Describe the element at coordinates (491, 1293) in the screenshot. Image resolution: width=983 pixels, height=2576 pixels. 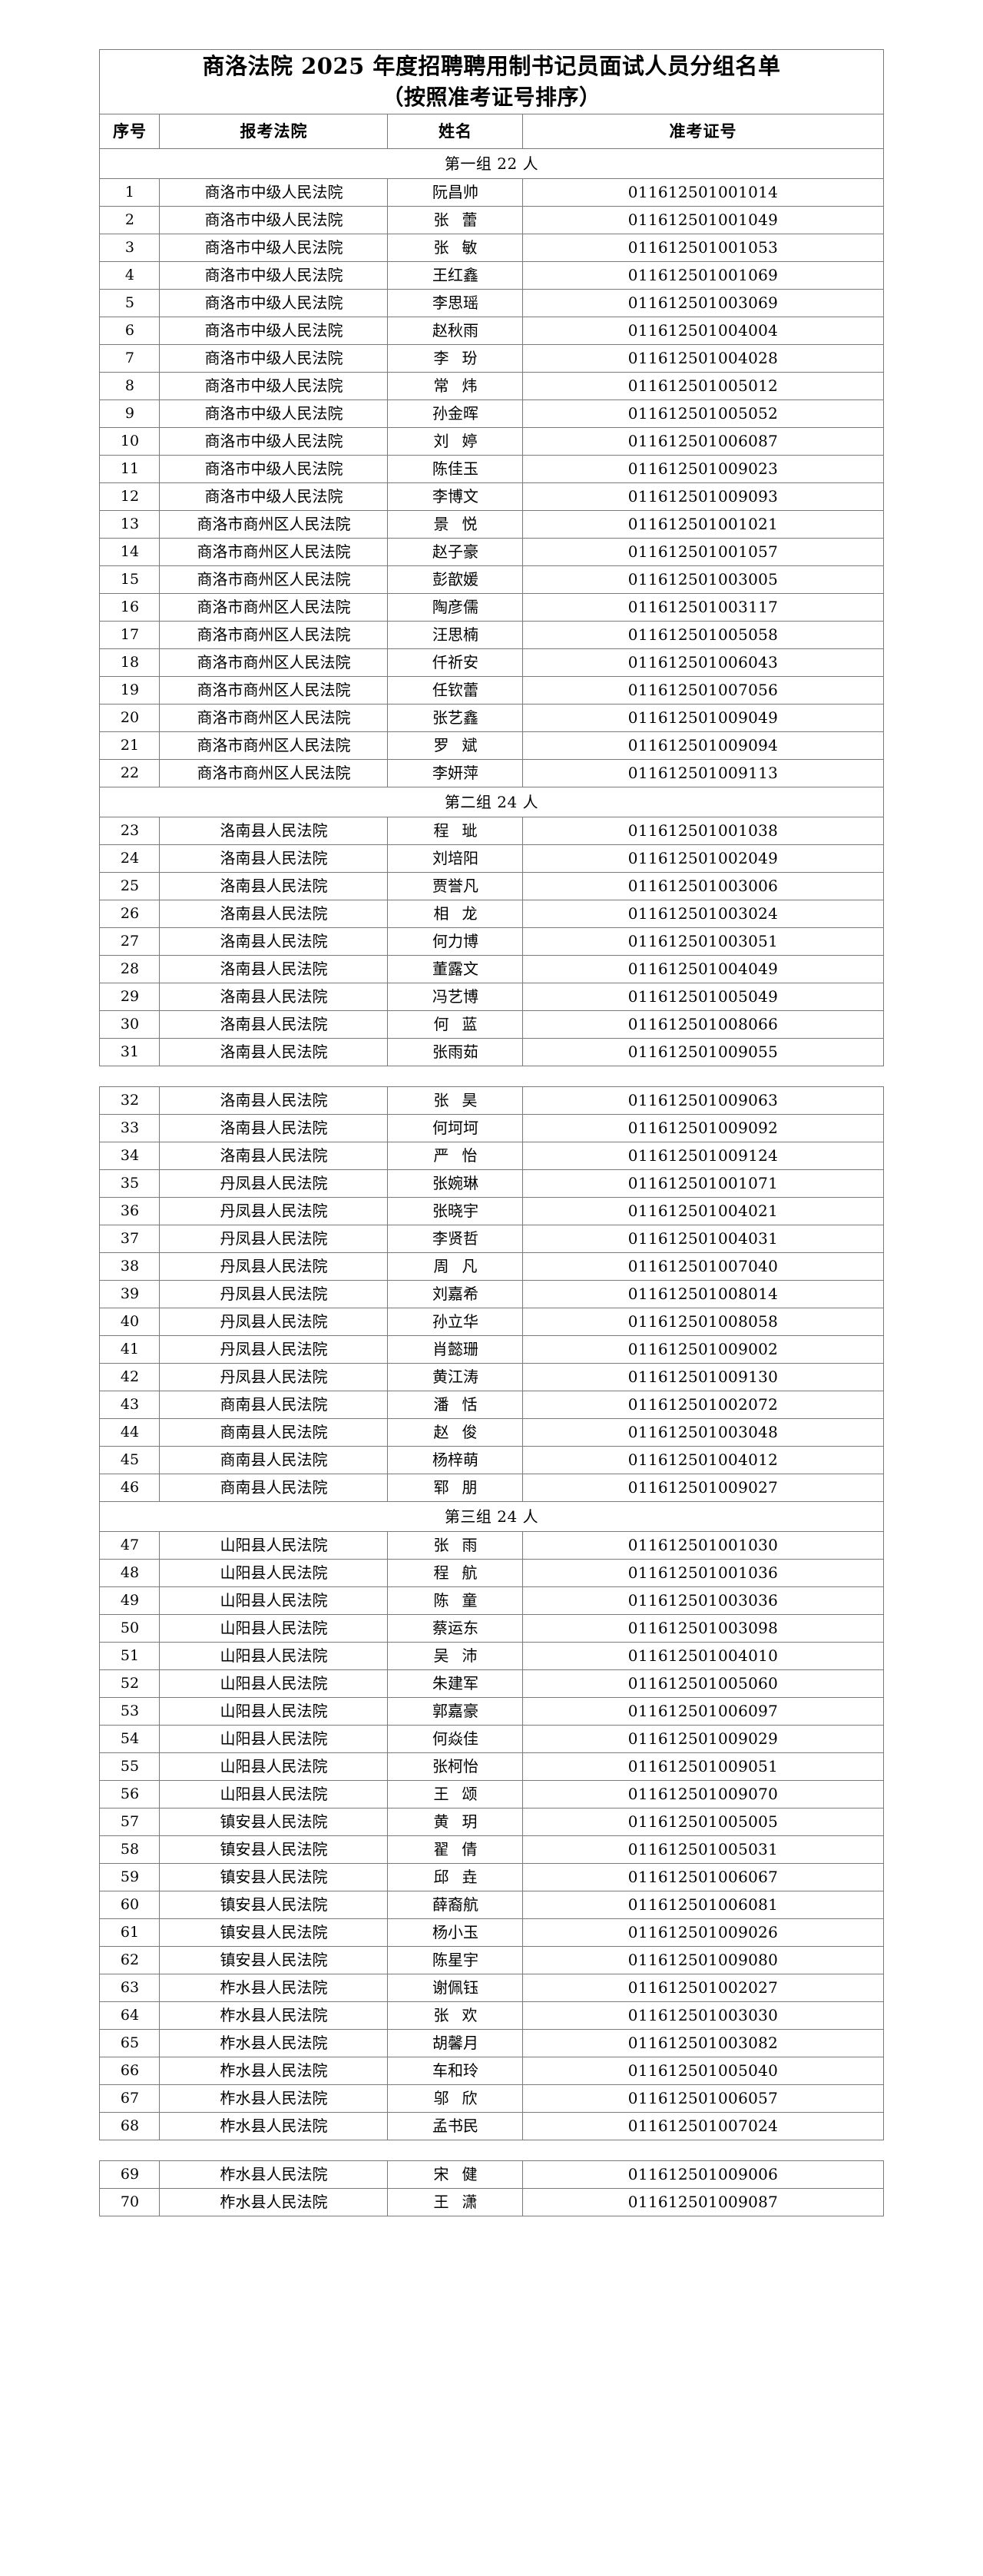
I see `table-row: 39 丹凤县人民法院 刘嘉希 011612501008014` at that location.